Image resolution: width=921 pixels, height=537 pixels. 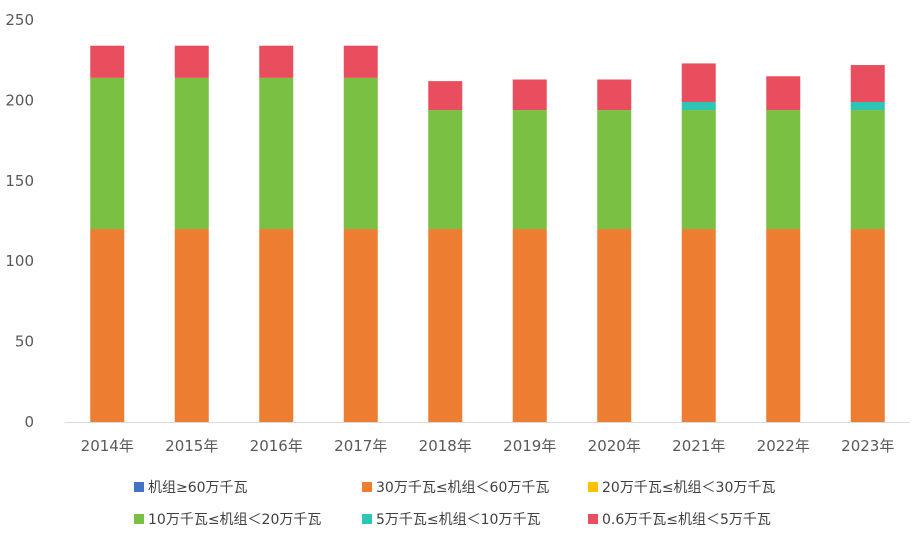 What do you see at coordinates (360, 446) in the screenshot?
I see `x-tick-label: 2017年` at bounding box center [360, 446].